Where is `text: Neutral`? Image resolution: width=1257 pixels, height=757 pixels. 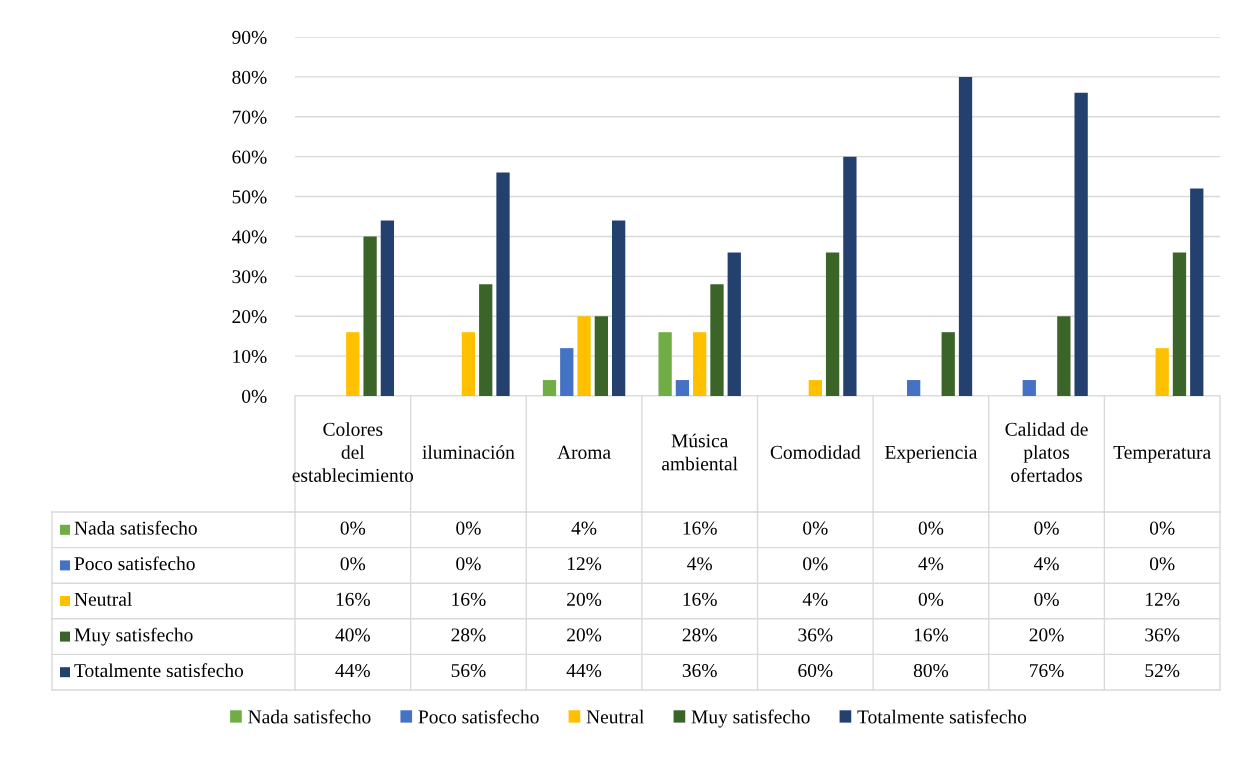
text: Neutral is located at coordinates (615, 716).